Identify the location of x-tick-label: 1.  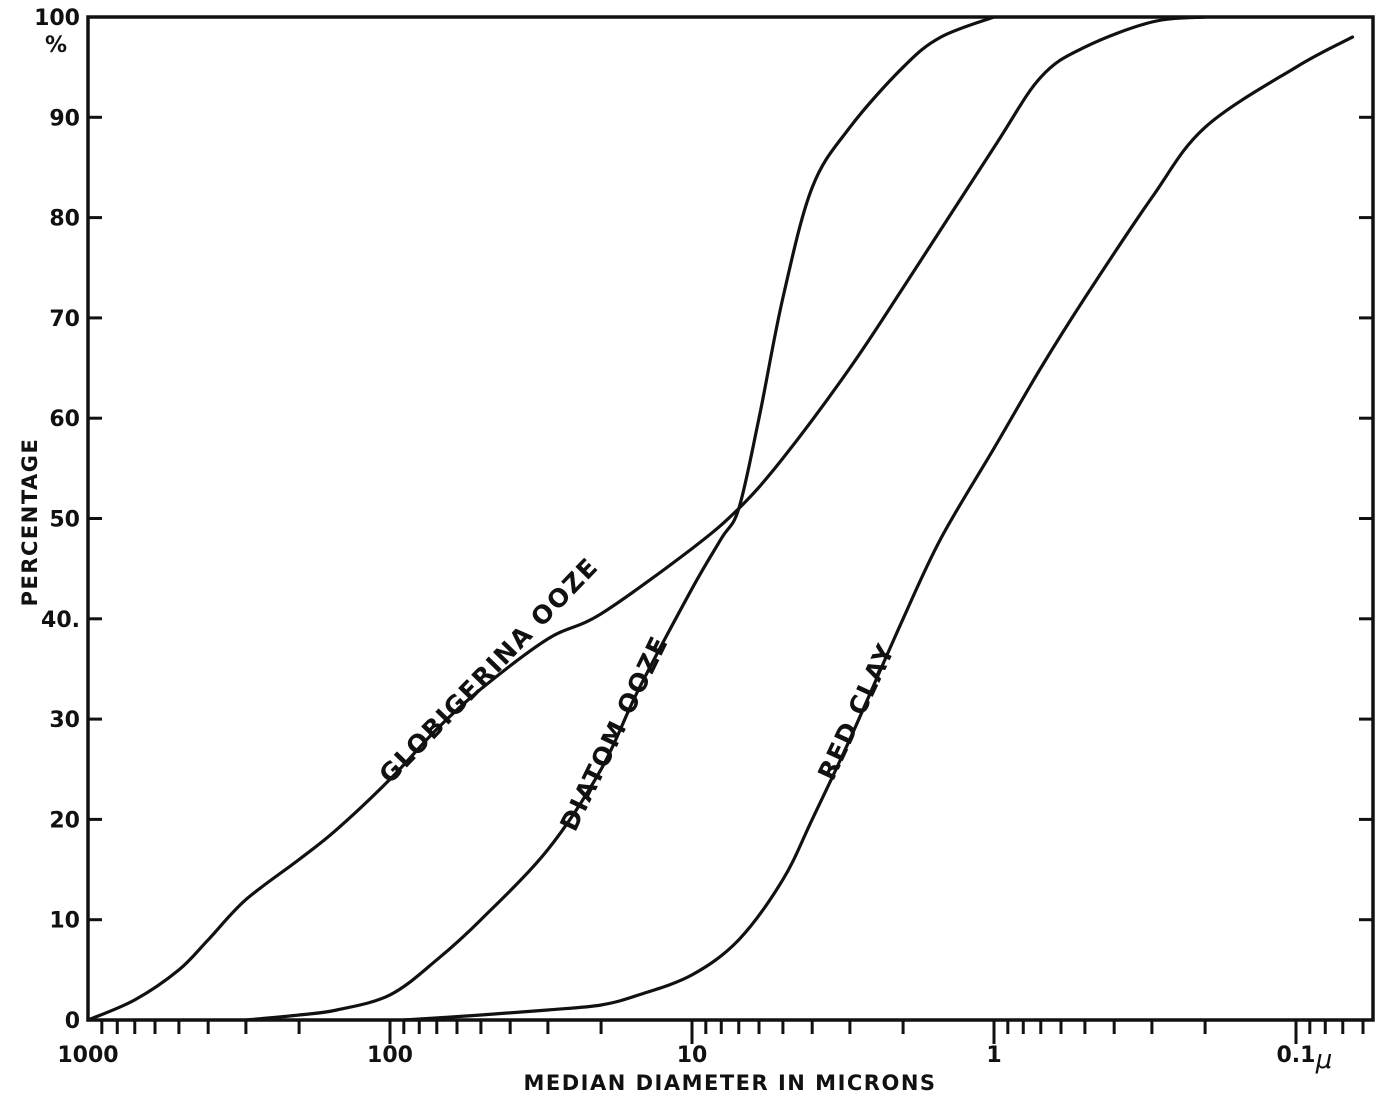
(993, 1055).